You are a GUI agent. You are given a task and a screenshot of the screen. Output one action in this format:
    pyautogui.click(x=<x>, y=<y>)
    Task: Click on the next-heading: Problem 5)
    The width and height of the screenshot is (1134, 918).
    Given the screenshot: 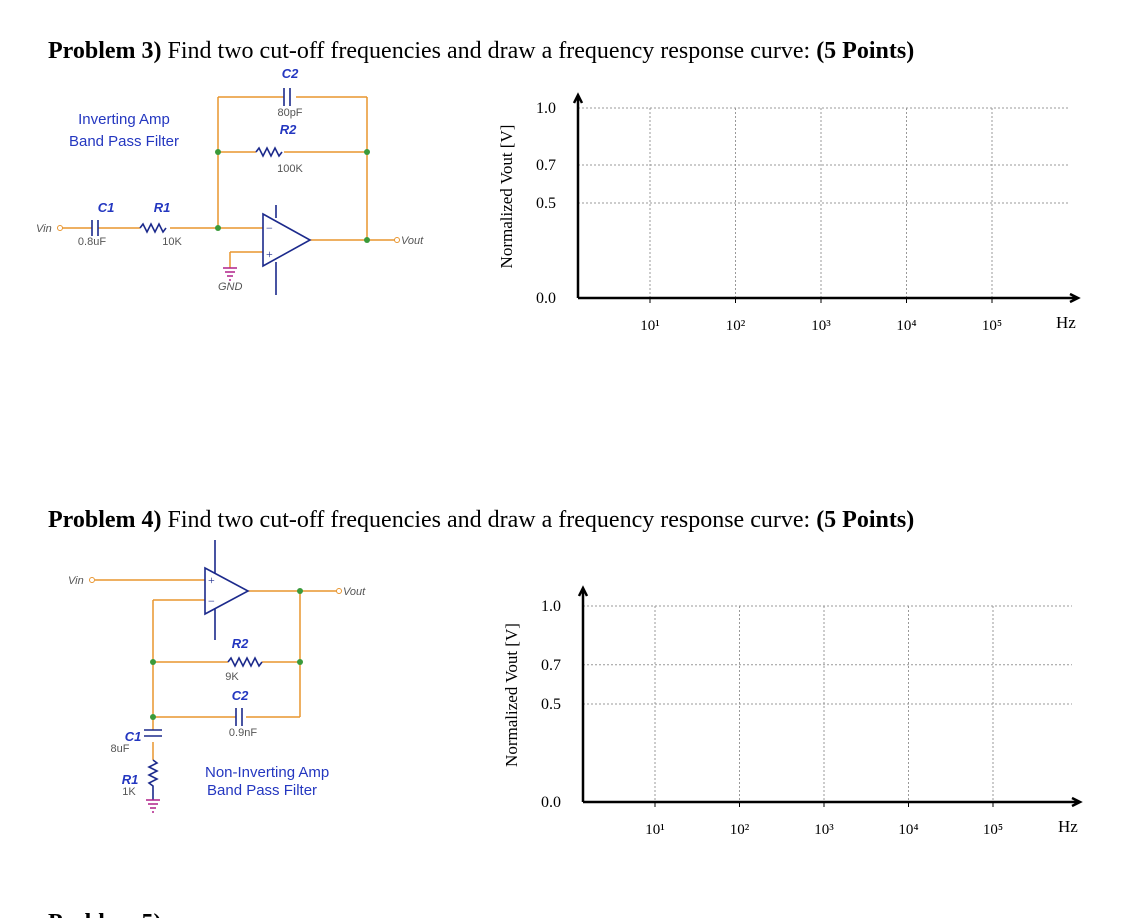 What is the action you would take?
    pyautogui.click(x=105, y=914)
    